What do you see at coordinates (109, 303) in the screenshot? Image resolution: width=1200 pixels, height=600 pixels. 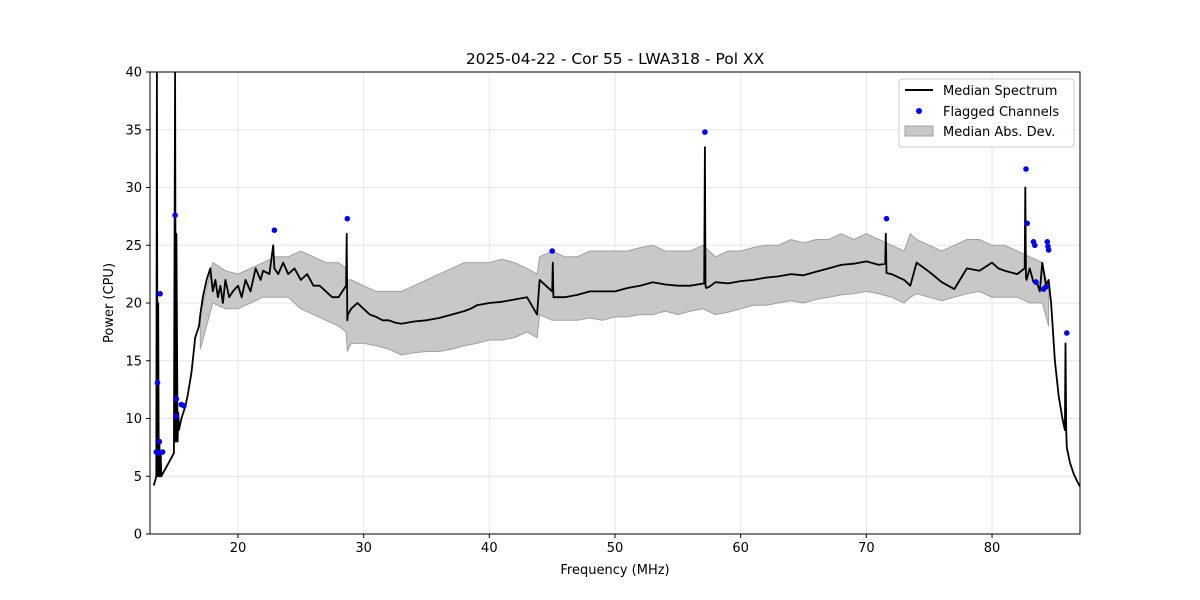 I see `y-axis-label: Power (CPU)` at bounding box center [109, 303].